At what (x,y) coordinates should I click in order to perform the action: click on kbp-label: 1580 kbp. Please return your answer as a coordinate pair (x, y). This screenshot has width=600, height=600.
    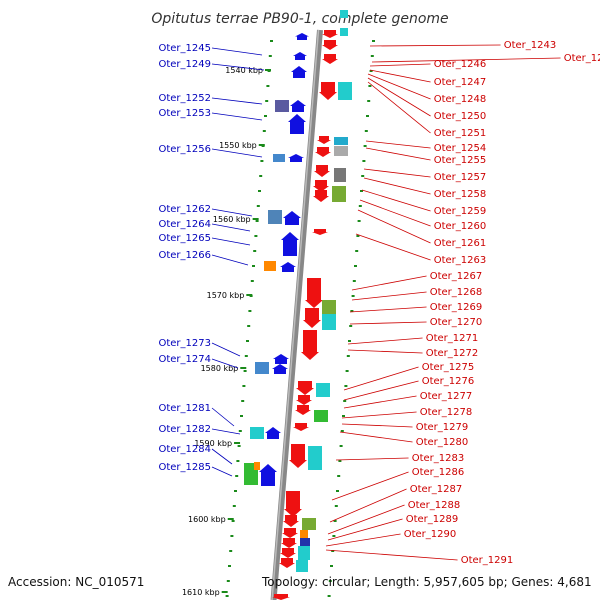
    Looking at the image, I should click on (220, 368).